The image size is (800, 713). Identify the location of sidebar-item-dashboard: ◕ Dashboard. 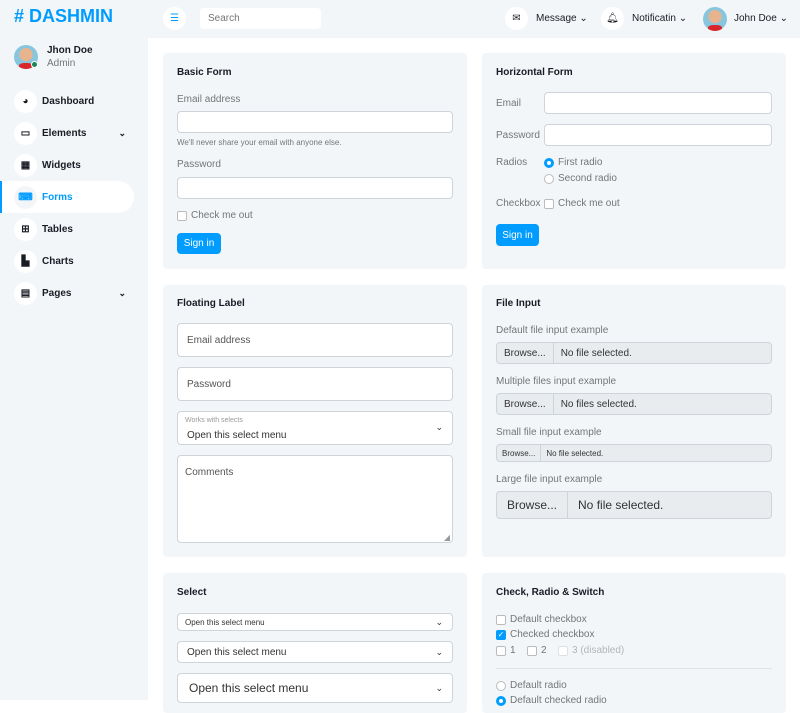
(67, 101).